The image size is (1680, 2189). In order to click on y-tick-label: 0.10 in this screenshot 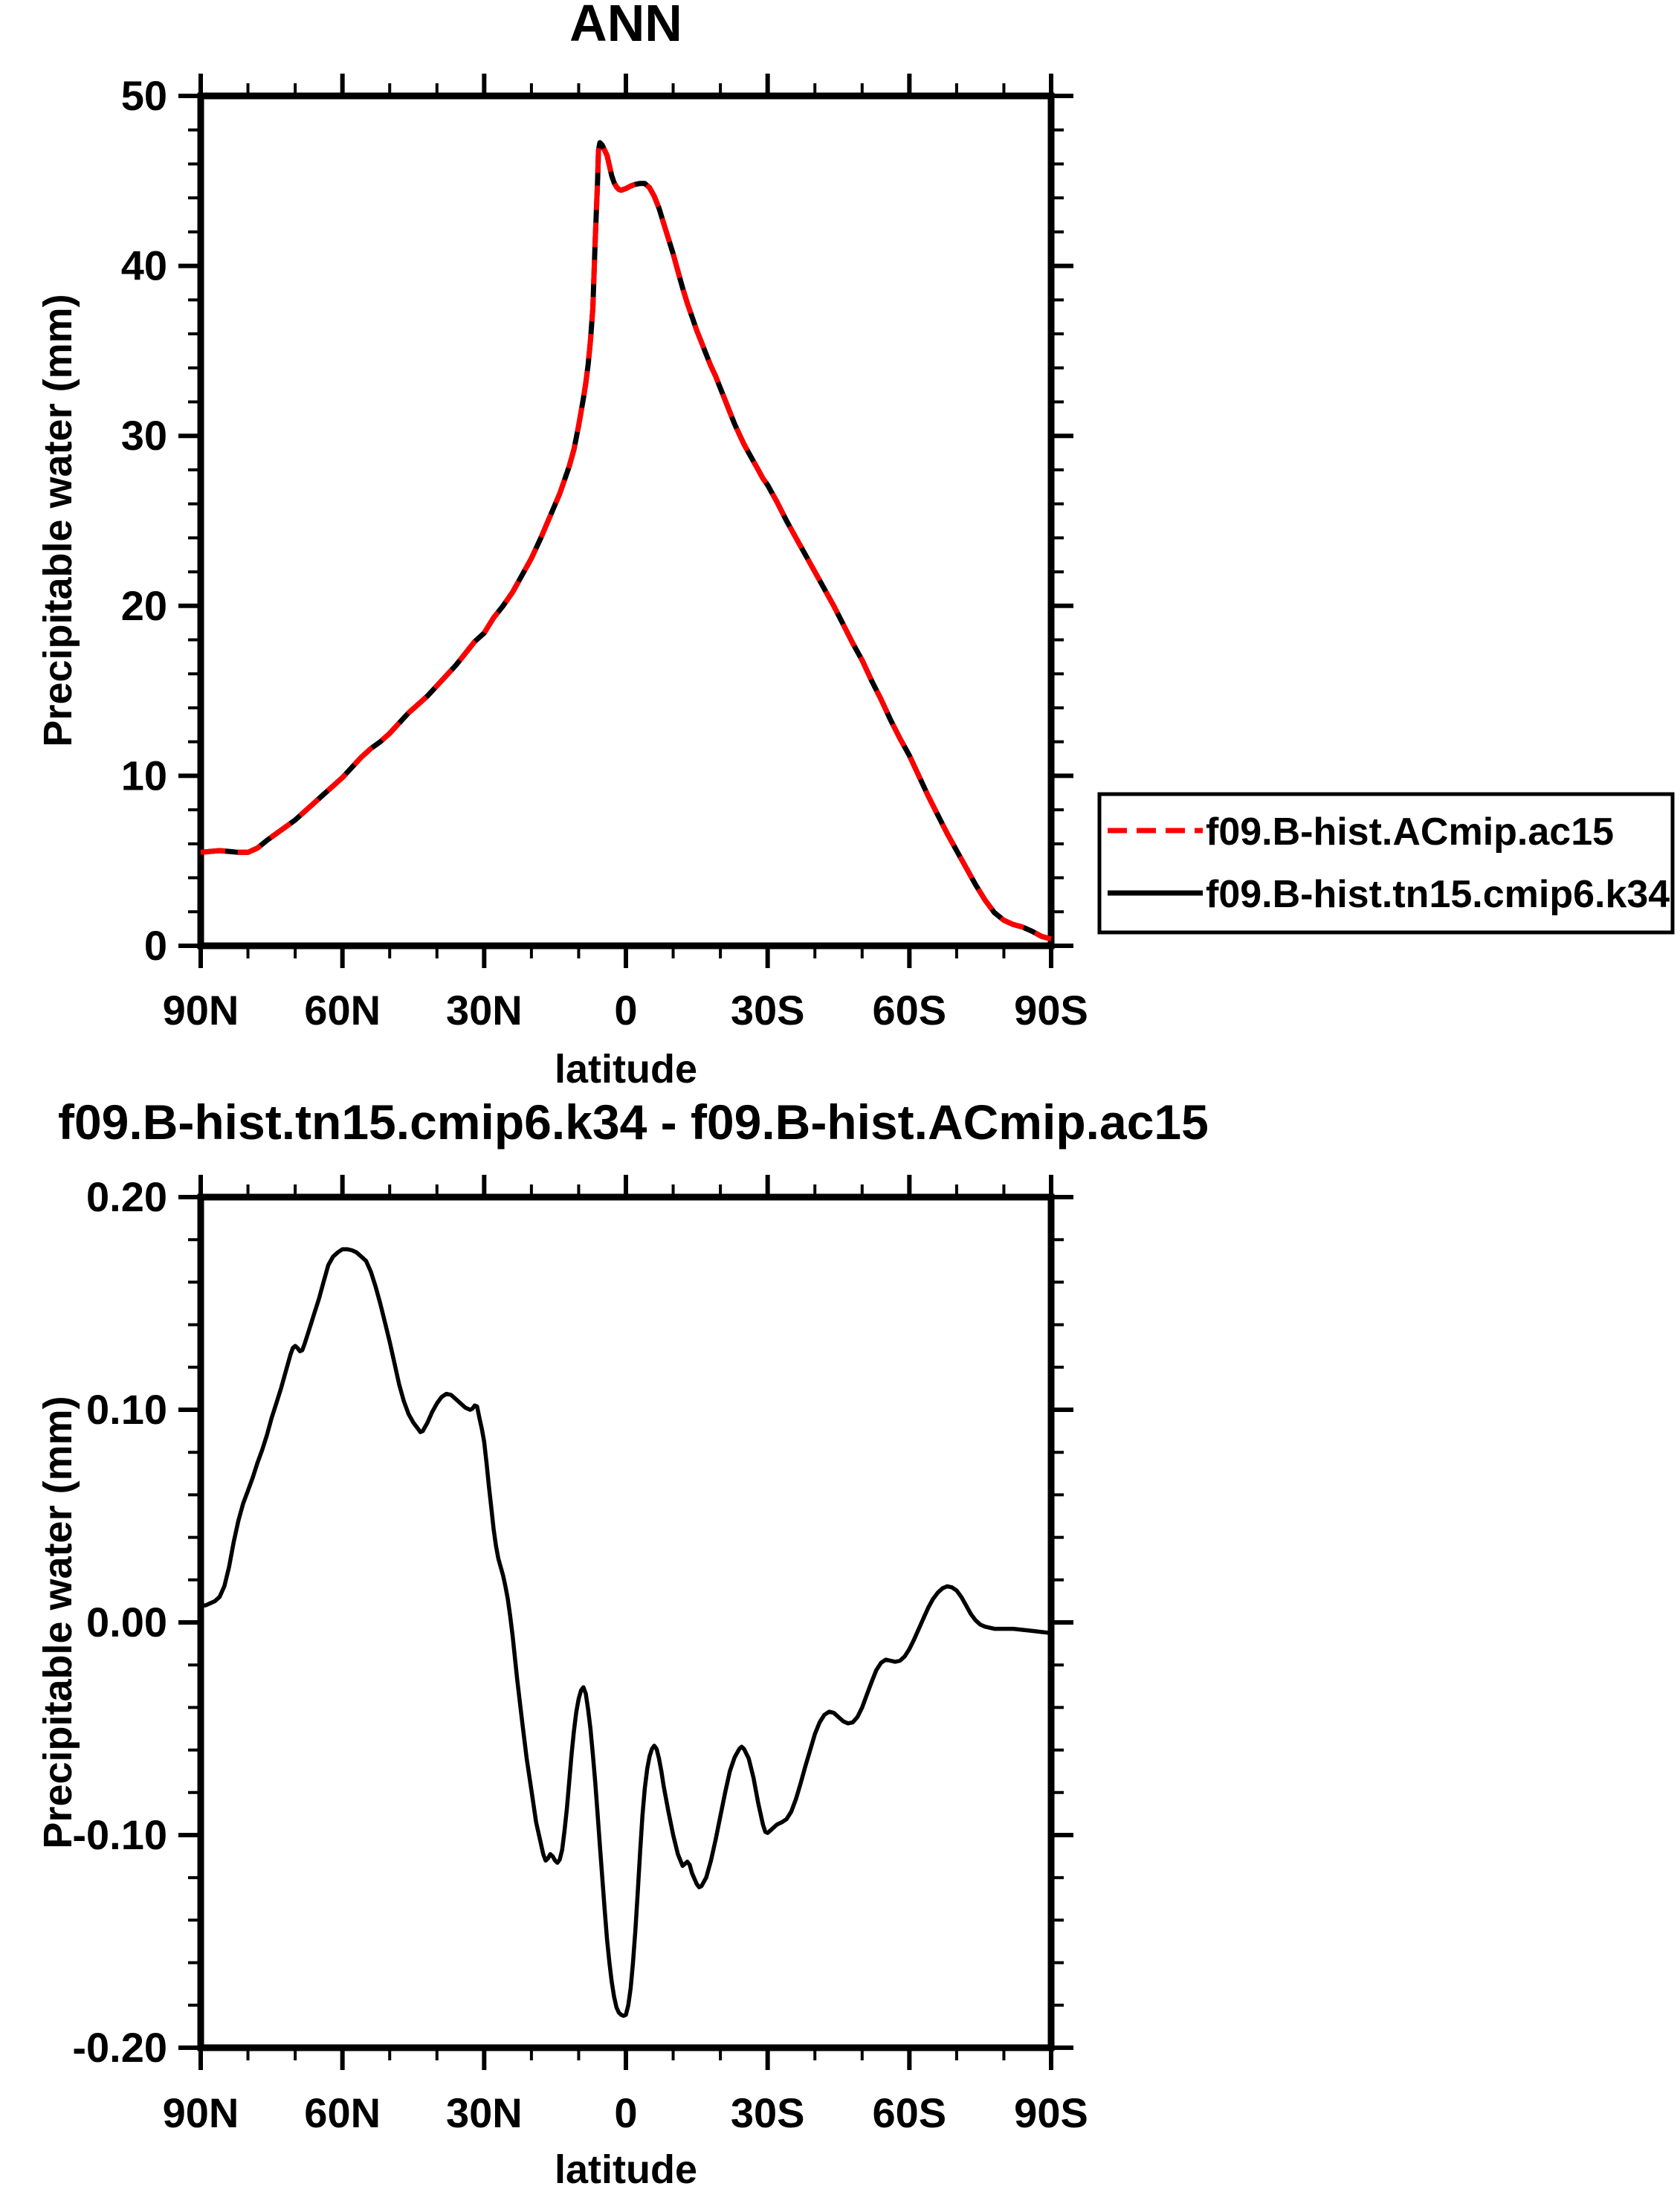, I will do `click(127, 1409)`.